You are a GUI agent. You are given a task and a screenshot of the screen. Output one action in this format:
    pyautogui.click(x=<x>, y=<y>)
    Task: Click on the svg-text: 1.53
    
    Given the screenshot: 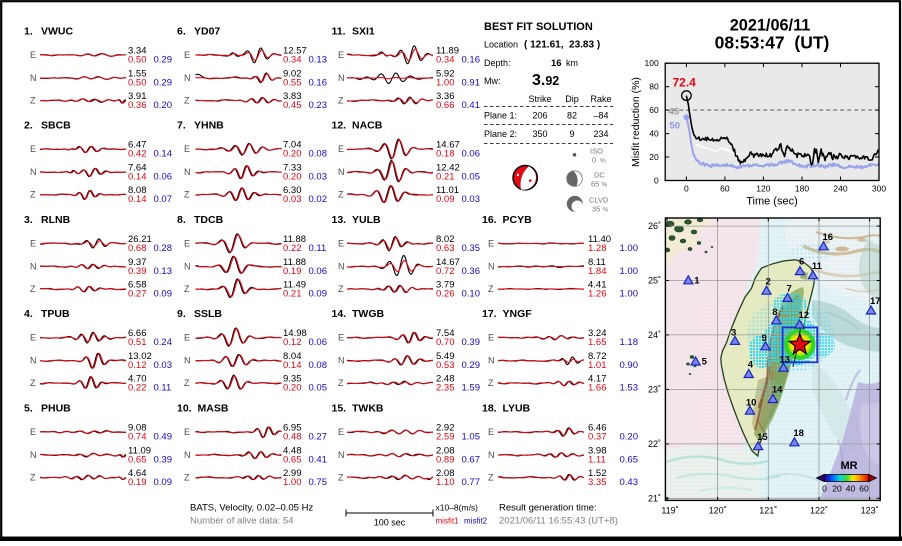 What is the action you would take?
    pyautogui.click(x=629, y=388)
    